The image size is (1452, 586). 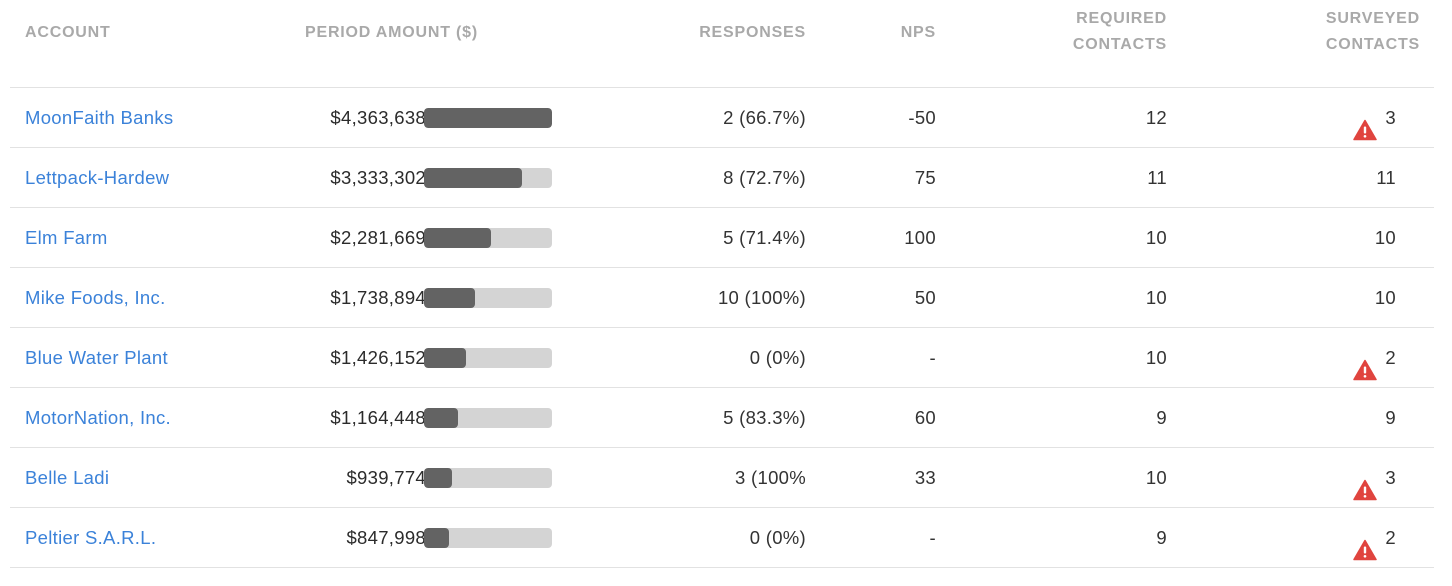 I want to click on nps-value: 33, so click(x=925, y=477).